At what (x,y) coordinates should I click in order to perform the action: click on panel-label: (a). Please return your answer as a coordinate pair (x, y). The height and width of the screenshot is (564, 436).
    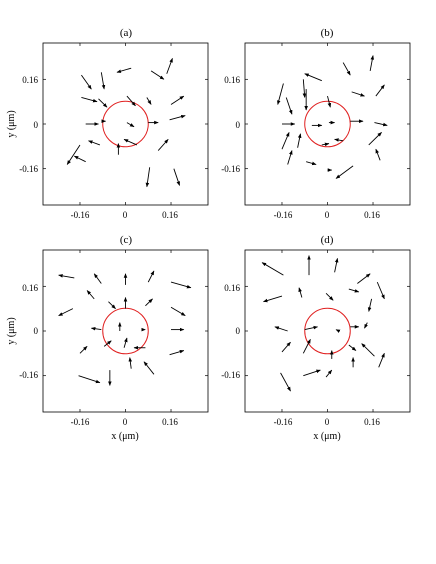
    Looking at the image, I should click on (126, 33).